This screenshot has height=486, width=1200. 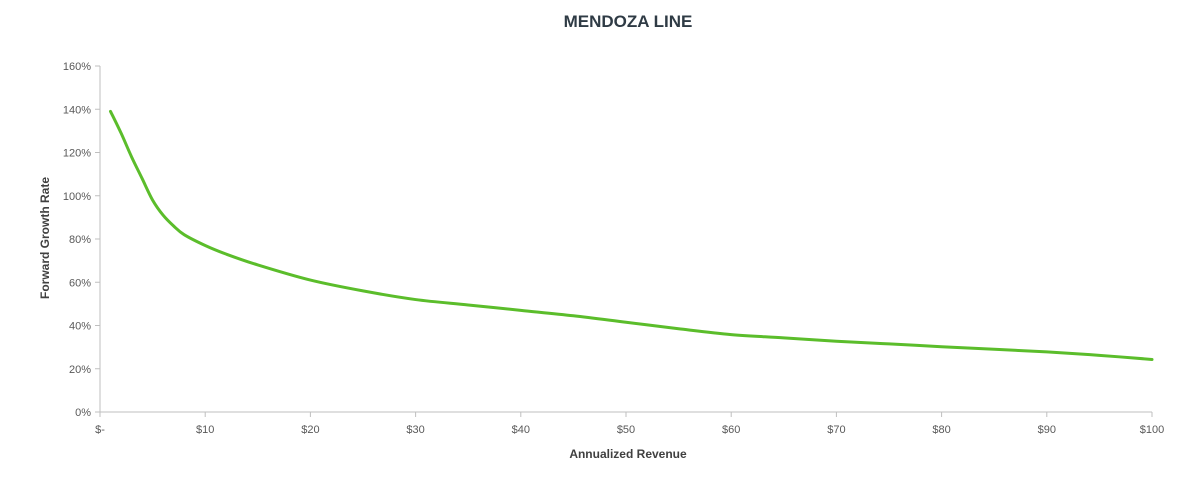 What do you see at coordinates (100, 430) in the screenshot?
I see `x-tick-label: $-` at bounding box center [100, 430].